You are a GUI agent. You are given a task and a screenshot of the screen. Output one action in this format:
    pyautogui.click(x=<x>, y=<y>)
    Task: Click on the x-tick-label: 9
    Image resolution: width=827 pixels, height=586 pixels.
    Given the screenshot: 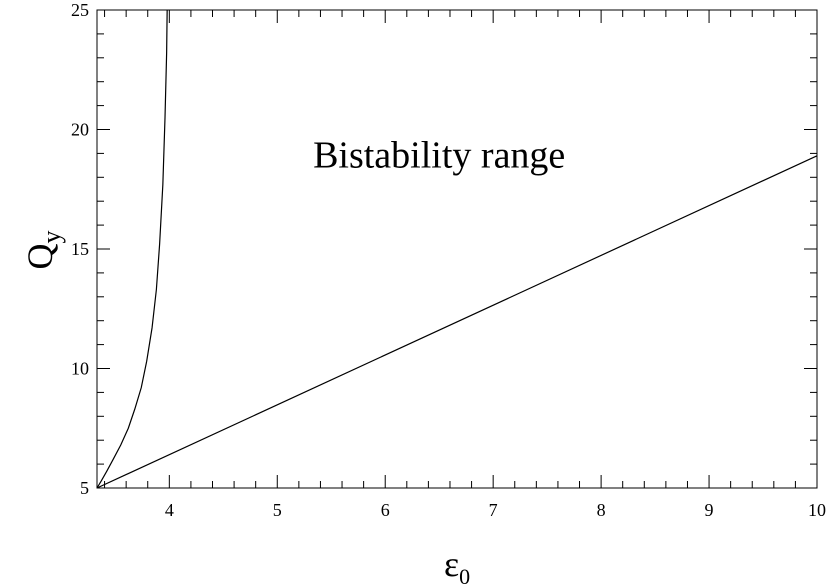 What is the action you would take?
    pyautogui.click(x=709, y=510)
    